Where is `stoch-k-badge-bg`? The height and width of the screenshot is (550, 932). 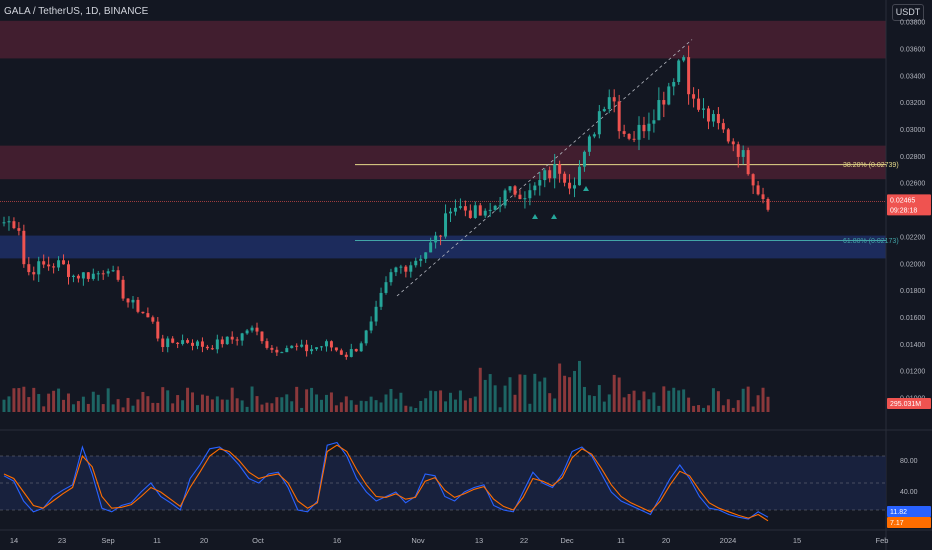
stoch-k-badge-bg is located at coordinates (909, 511).